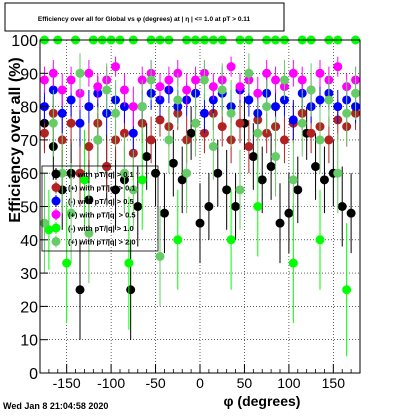  I want to click on legend-label: (-) with pT/|q| > 0.1, so click(101, 174).